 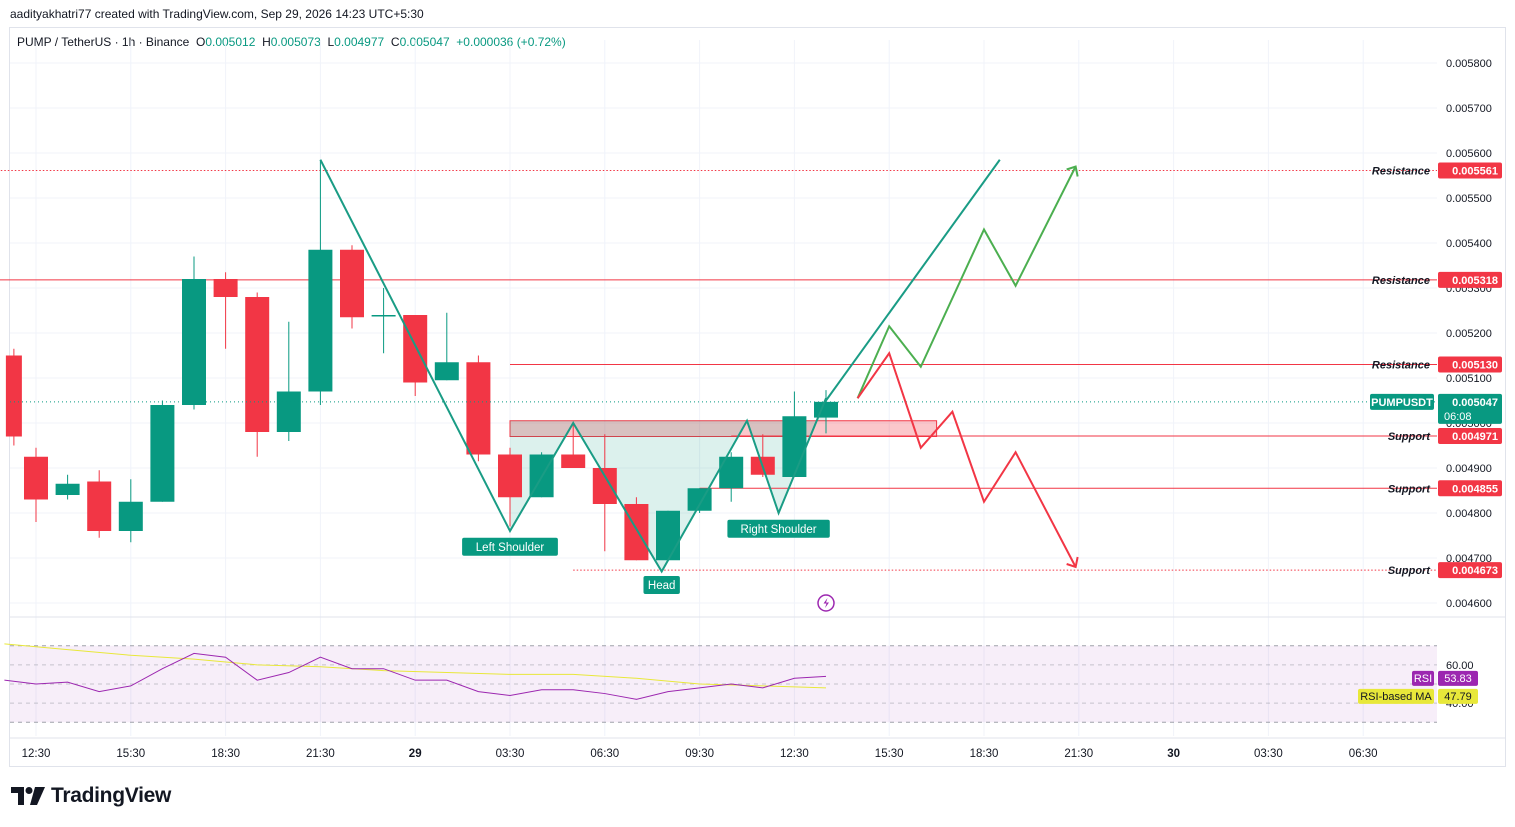 I want to click on symbol-badge-text: PUMPUSDT, so click(x=1402, y=403).